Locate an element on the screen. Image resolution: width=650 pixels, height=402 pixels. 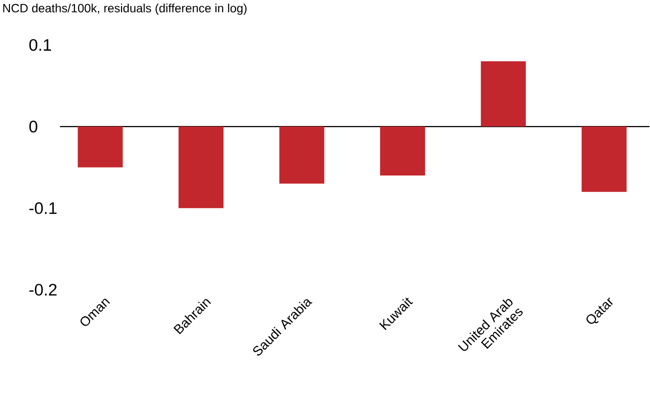
y-axis-title: NCD deaths/100k, residuals (difference in log) is located at coordinates (125, 9).